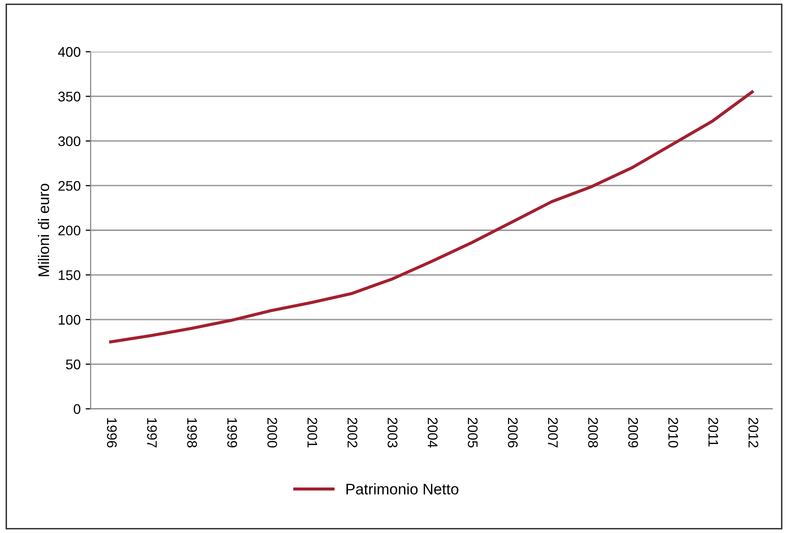 The height and width of the screenshot is (533, 788). I want to click on x-tick-label: 2000, so click(272, 433).